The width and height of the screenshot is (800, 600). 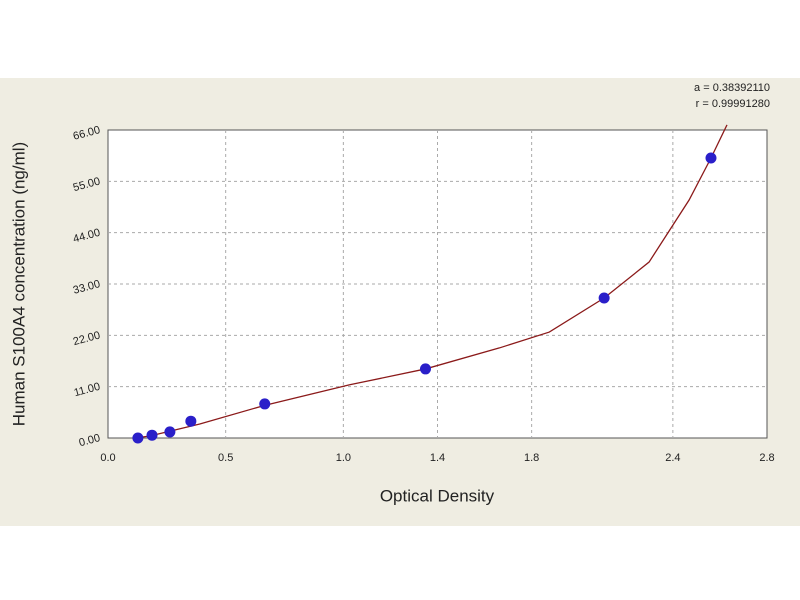 I want to click on y-tick-label: 0.00, so click(x=90, y=440).